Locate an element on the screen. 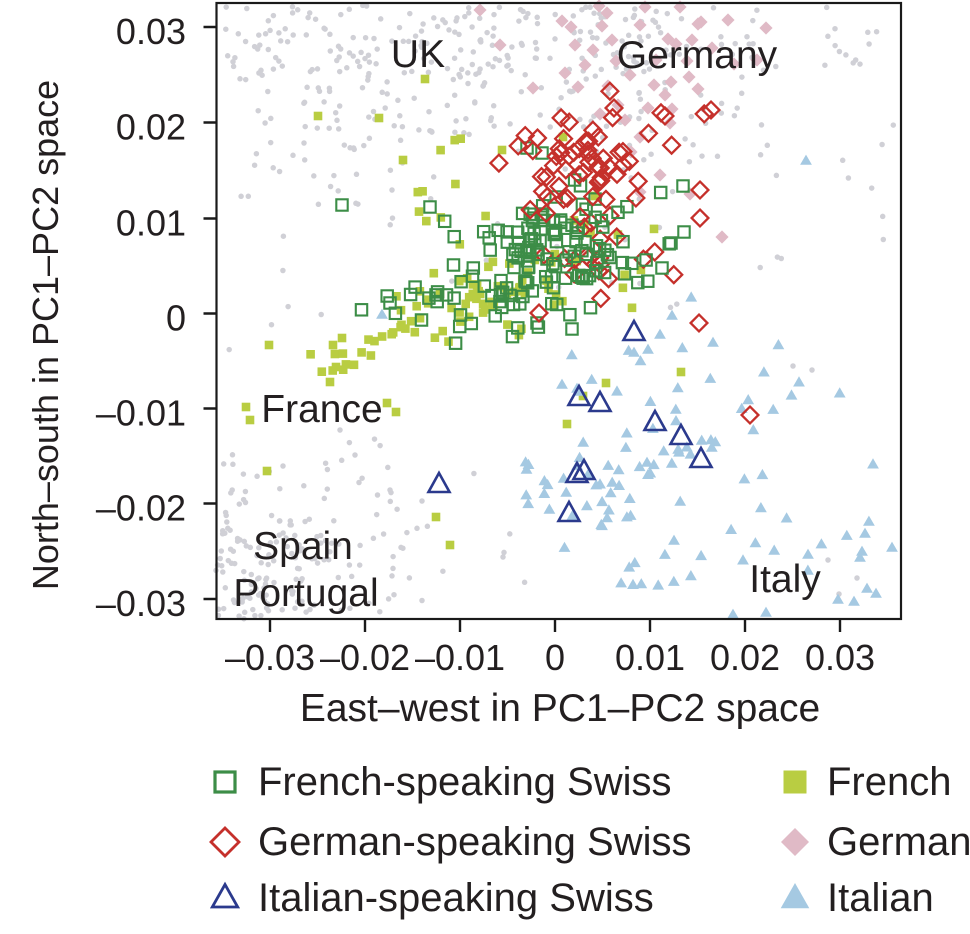 The height and width of the screenshot is (934, 970). svg-text: German-speaking Swiss is located at coordinates (475, 842).